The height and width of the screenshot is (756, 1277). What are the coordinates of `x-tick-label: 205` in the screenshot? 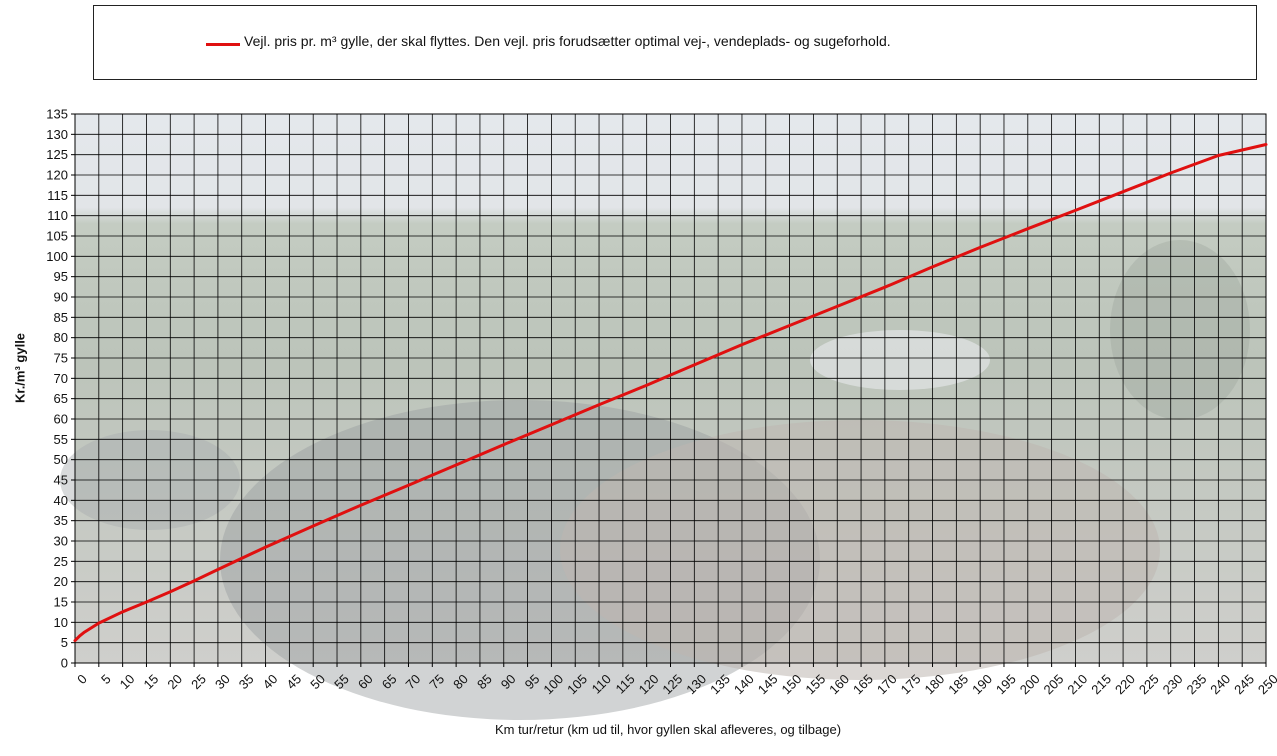 It's located at (1054, 684).